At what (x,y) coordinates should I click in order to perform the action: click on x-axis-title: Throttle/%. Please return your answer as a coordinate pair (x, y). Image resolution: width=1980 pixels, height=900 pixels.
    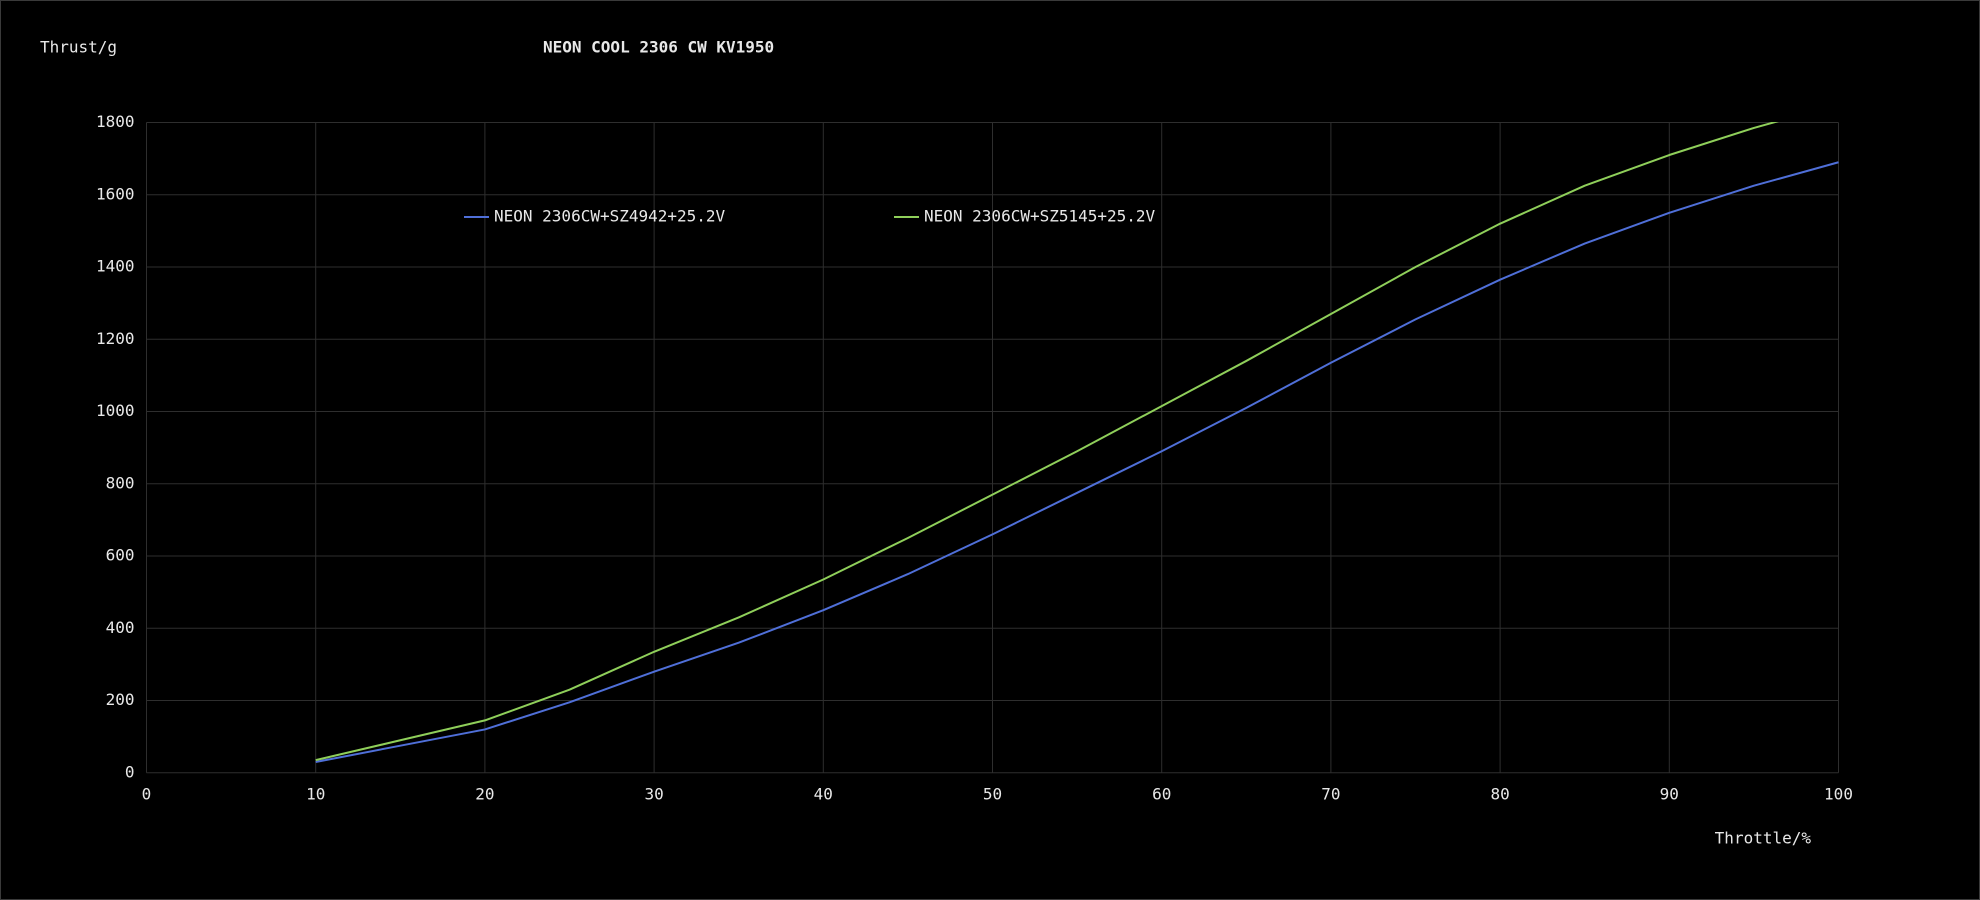
    Looking at the image, I should click on (1763, 838).